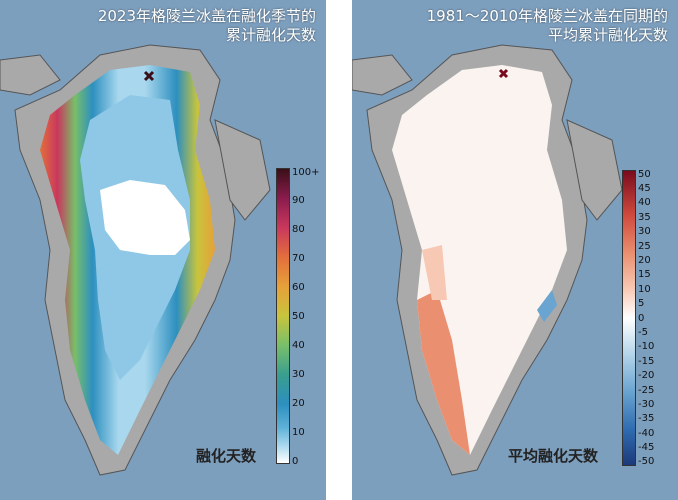 The width and height of the screenshot is (678, 500). I want to click on colorbar-tick-neg30: -30, so click(646, 404).